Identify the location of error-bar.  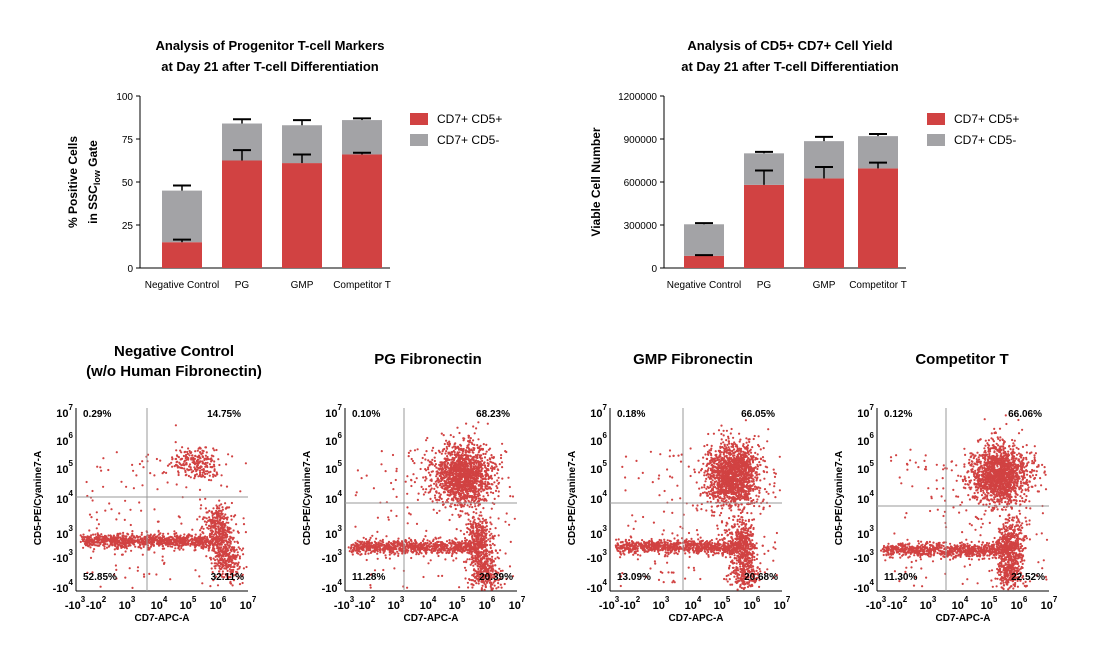
(824, 172).